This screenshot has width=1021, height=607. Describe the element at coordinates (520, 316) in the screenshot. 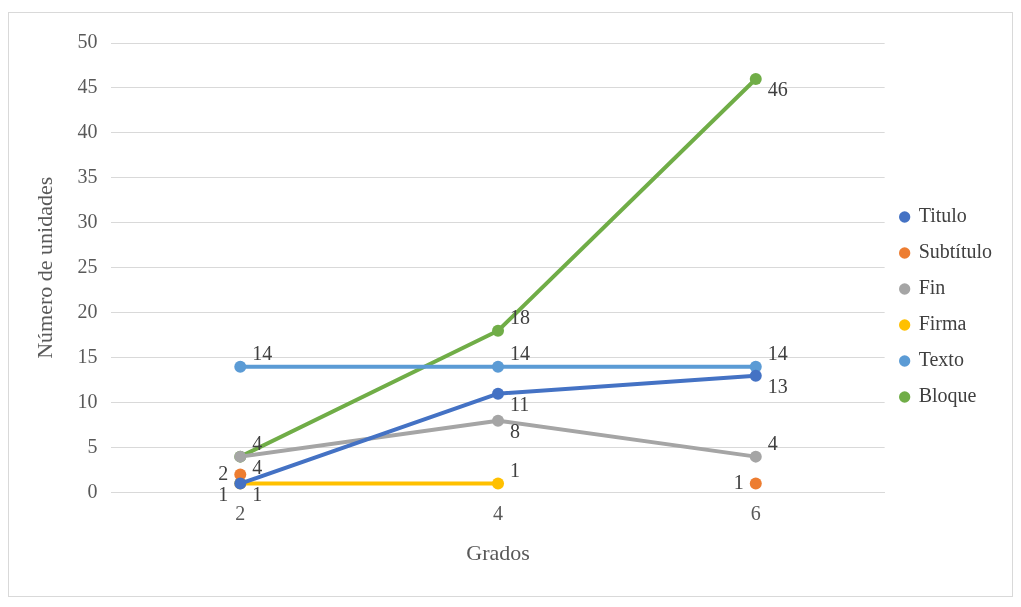

I see `data-label: 18` at that location.